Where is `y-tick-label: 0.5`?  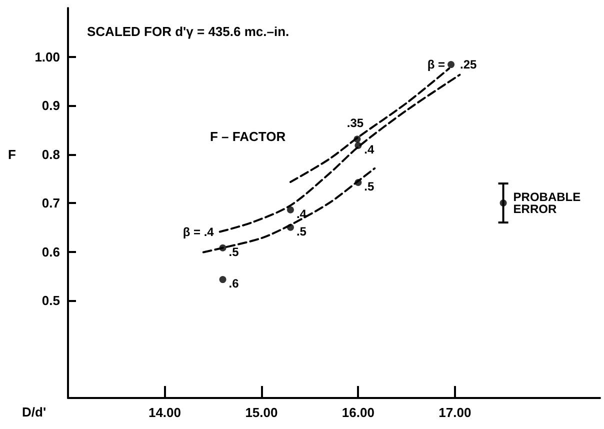 y-tick-label: 0.5 is located at coordinates (51, 300).